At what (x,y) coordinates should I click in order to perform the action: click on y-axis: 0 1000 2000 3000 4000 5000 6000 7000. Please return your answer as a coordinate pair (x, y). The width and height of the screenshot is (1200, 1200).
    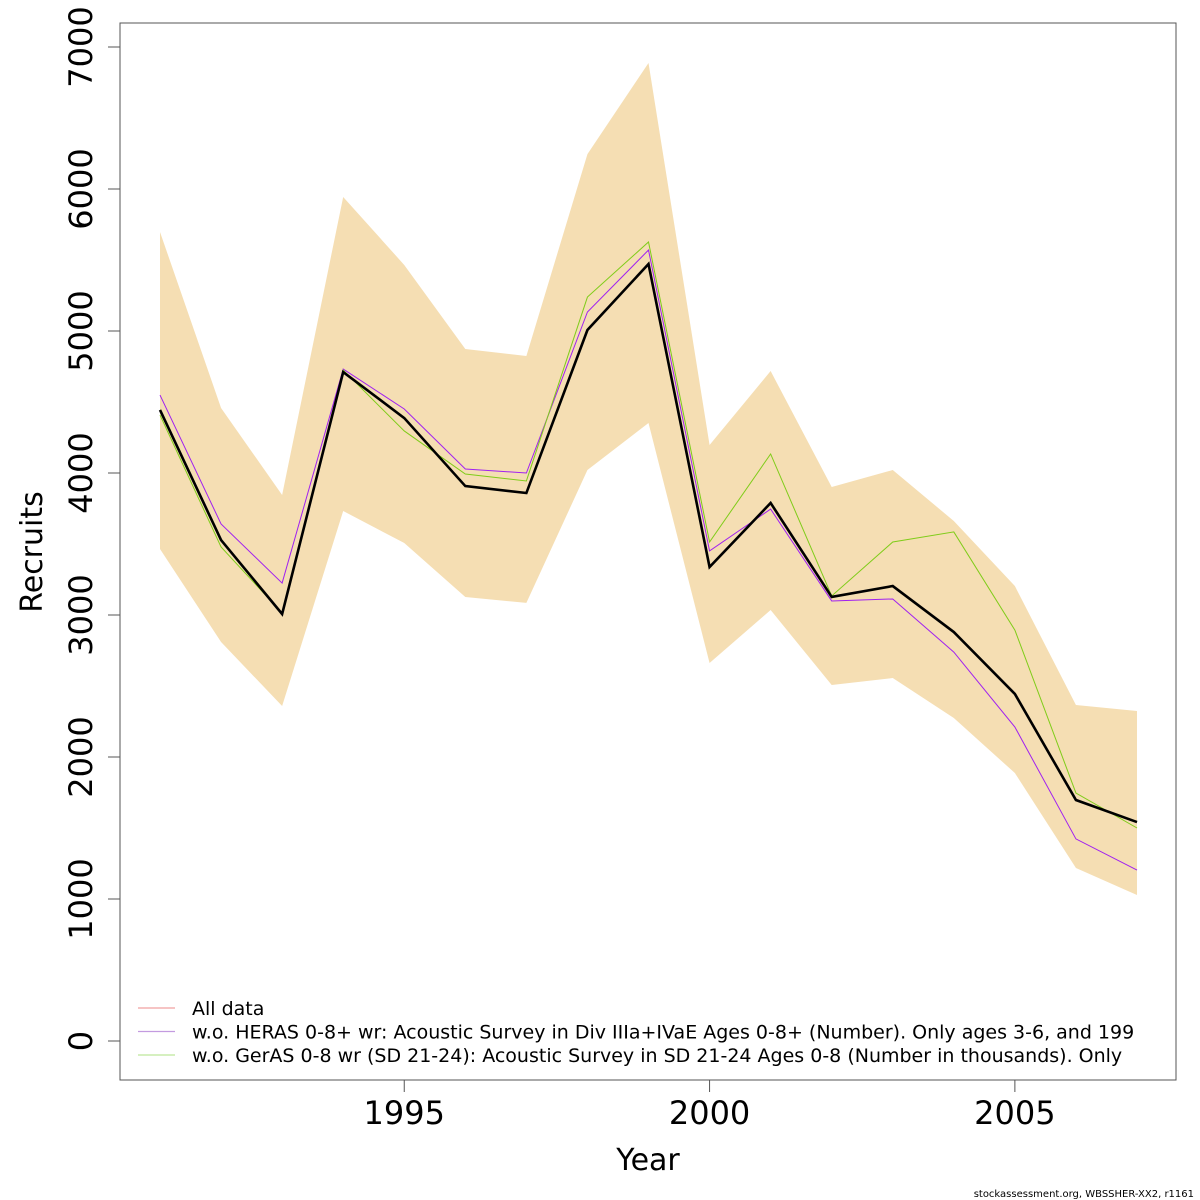
    Looking at the image, I should click on (91, 528).